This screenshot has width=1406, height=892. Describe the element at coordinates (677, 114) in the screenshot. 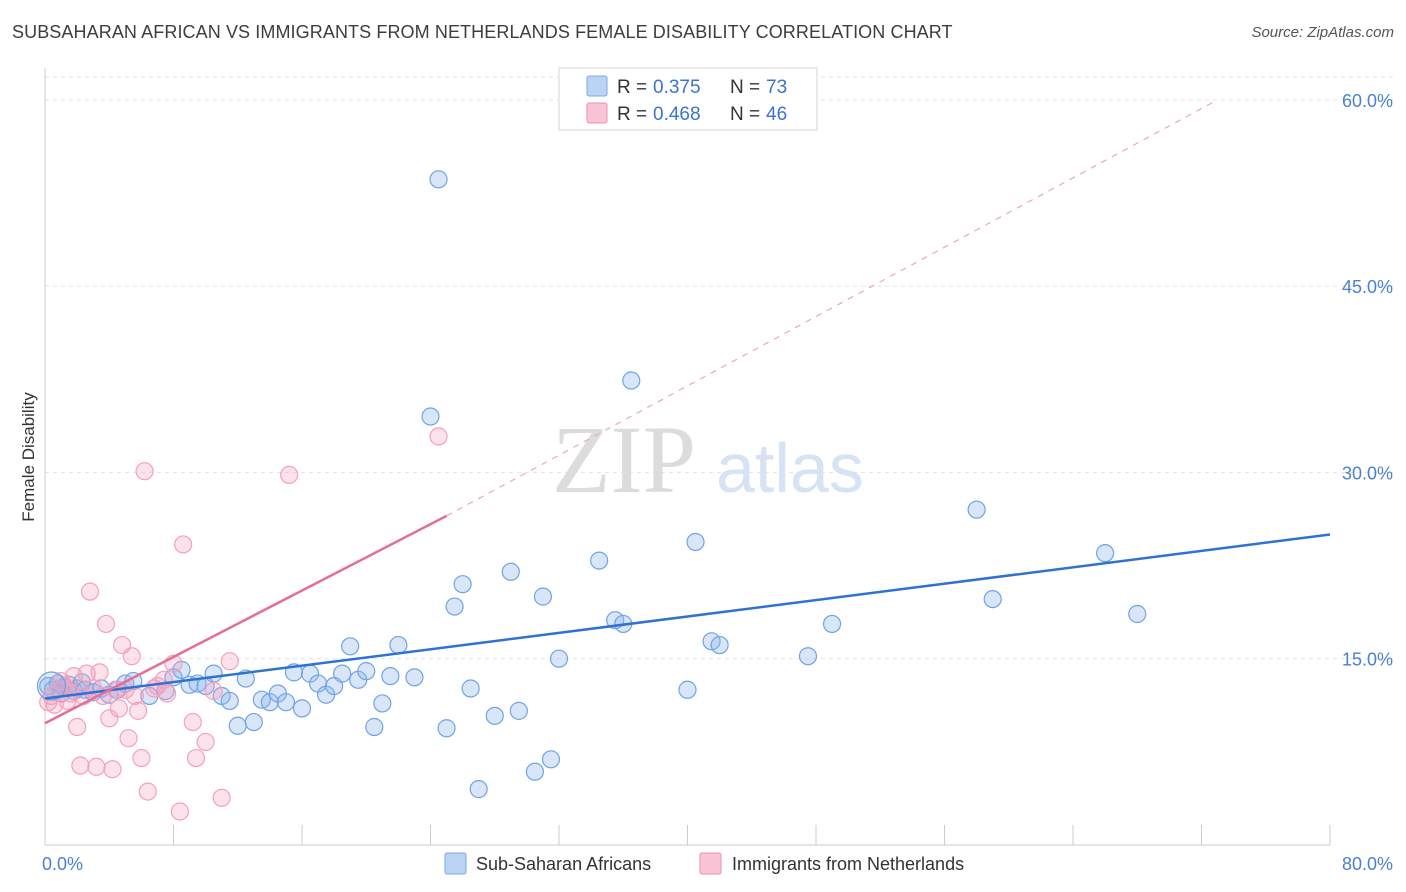

I see `legend-r-value-2: 0.468` at that location.